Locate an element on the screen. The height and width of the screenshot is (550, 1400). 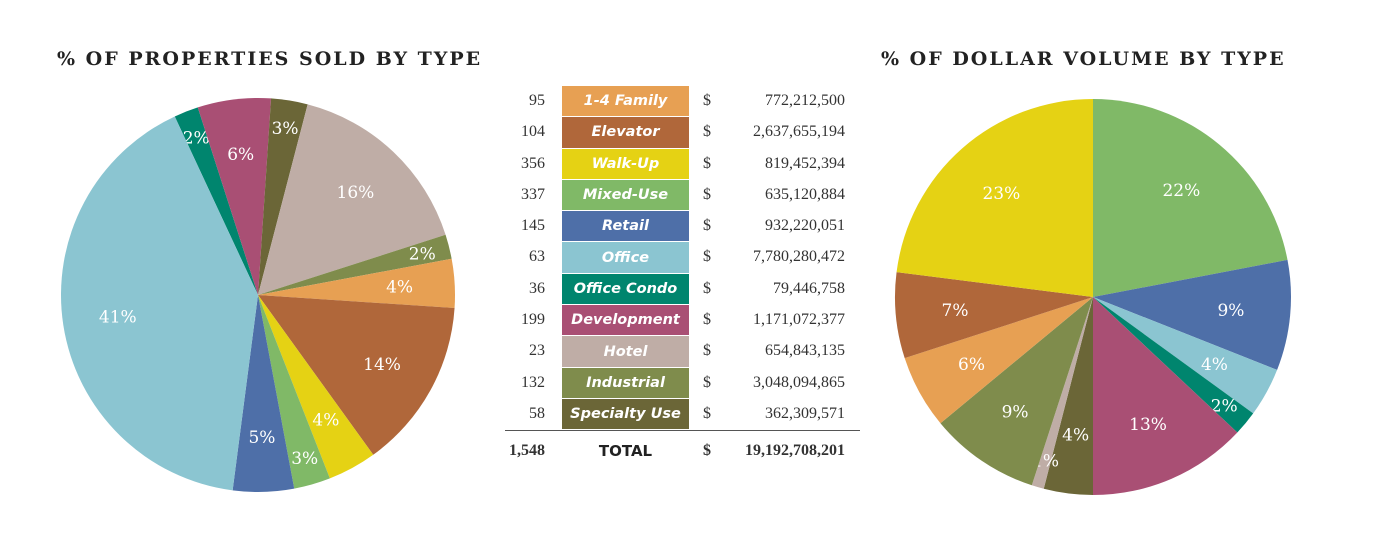
type-swatch-industrial: Industrial is located at coordinates (625, 383).